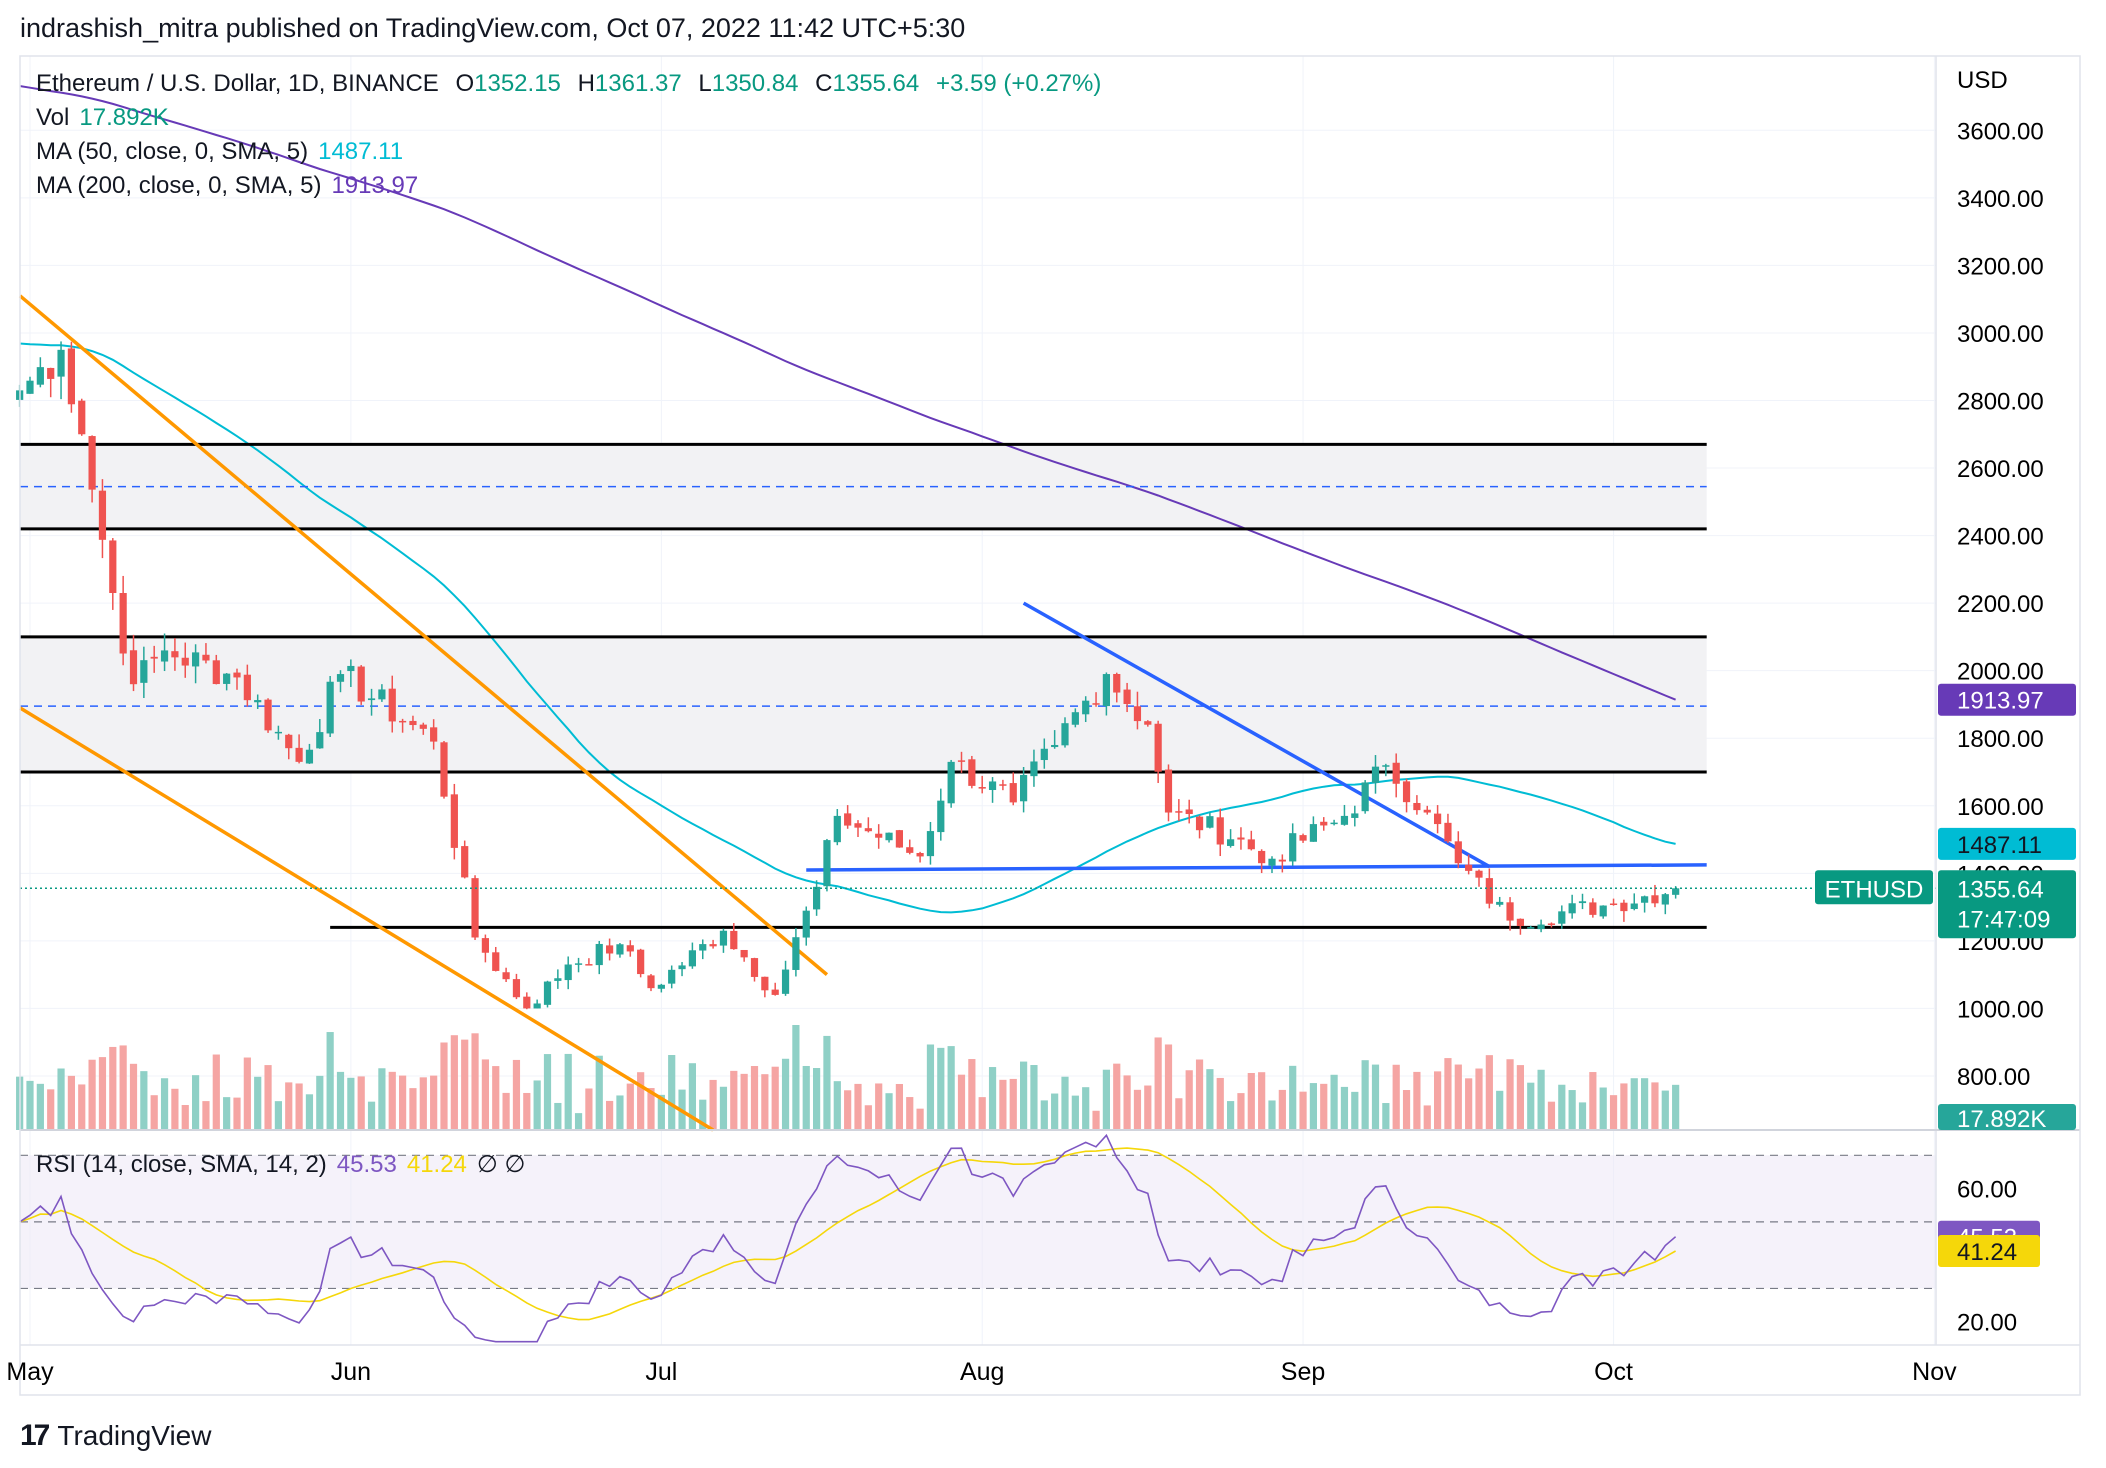 The height and width of the screenshot is (1468, 2106). Describe the element at coordinates (1987, 1323) in the screenshot. I see `rsi-tick-label: 20.00` at that location.